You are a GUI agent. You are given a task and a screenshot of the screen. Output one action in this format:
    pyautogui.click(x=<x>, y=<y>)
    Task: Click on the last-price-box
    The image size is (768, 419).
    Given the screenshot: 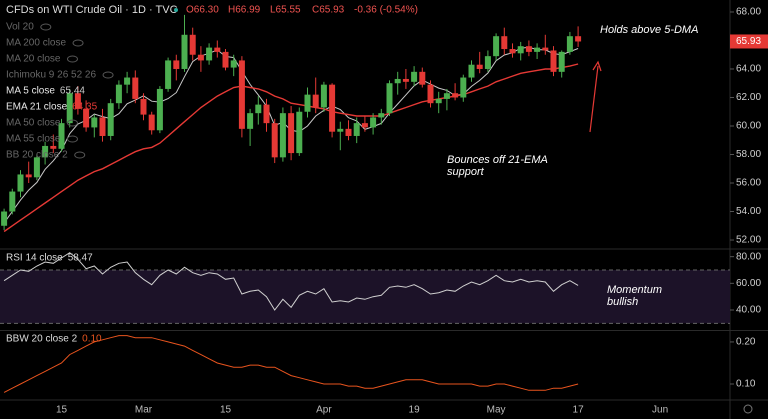 What is the action you would take?
    pyautogui.click(x=749, y=41)
    